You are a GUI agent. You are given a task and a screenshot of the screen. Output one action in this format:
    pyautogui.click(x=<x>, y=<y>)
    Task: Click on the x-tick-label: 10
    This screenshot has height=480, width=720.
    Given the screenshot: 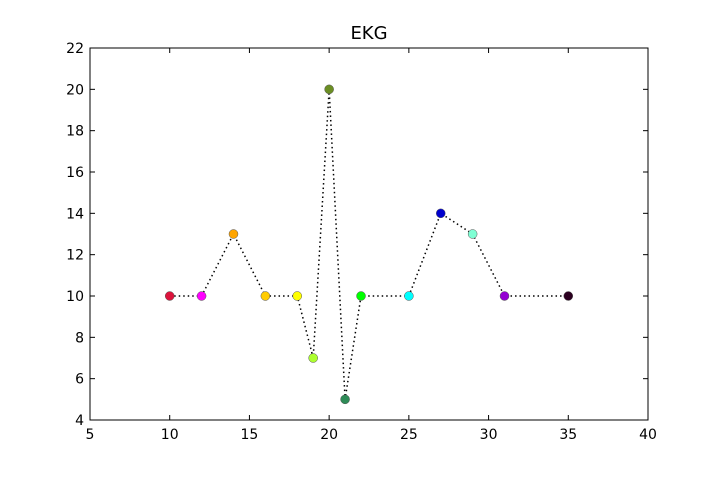 What is the action you would take?
    pyautogui.click(x=170, y=435)
    